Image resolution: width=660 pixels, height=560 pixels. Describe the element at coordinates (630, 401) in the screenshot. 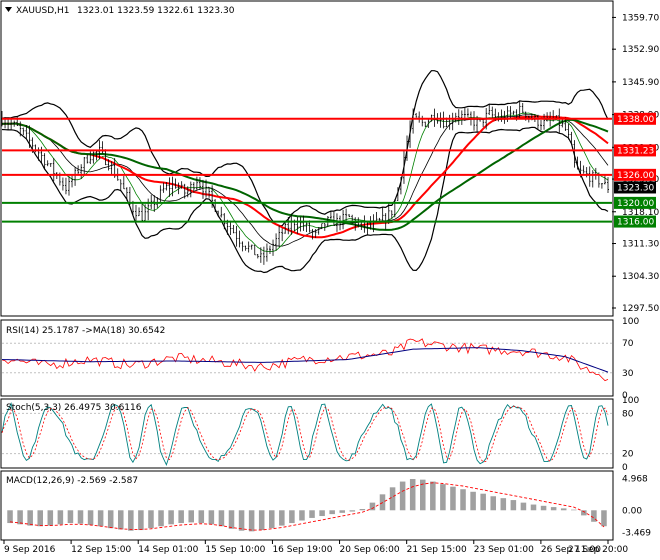

I see `stoch-tick-label: 100` at that location.